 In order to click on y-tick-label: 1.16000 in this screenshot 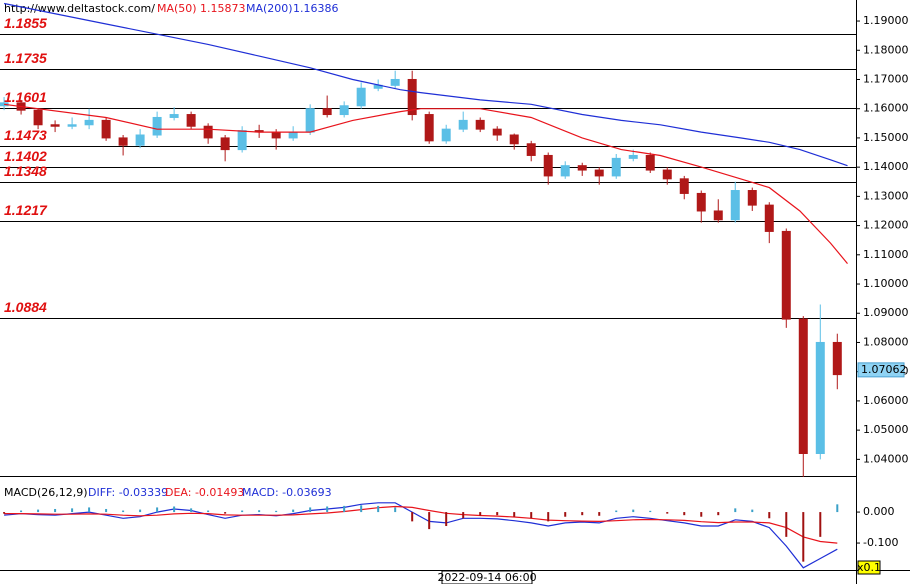, I will do `click(886, 108)`.